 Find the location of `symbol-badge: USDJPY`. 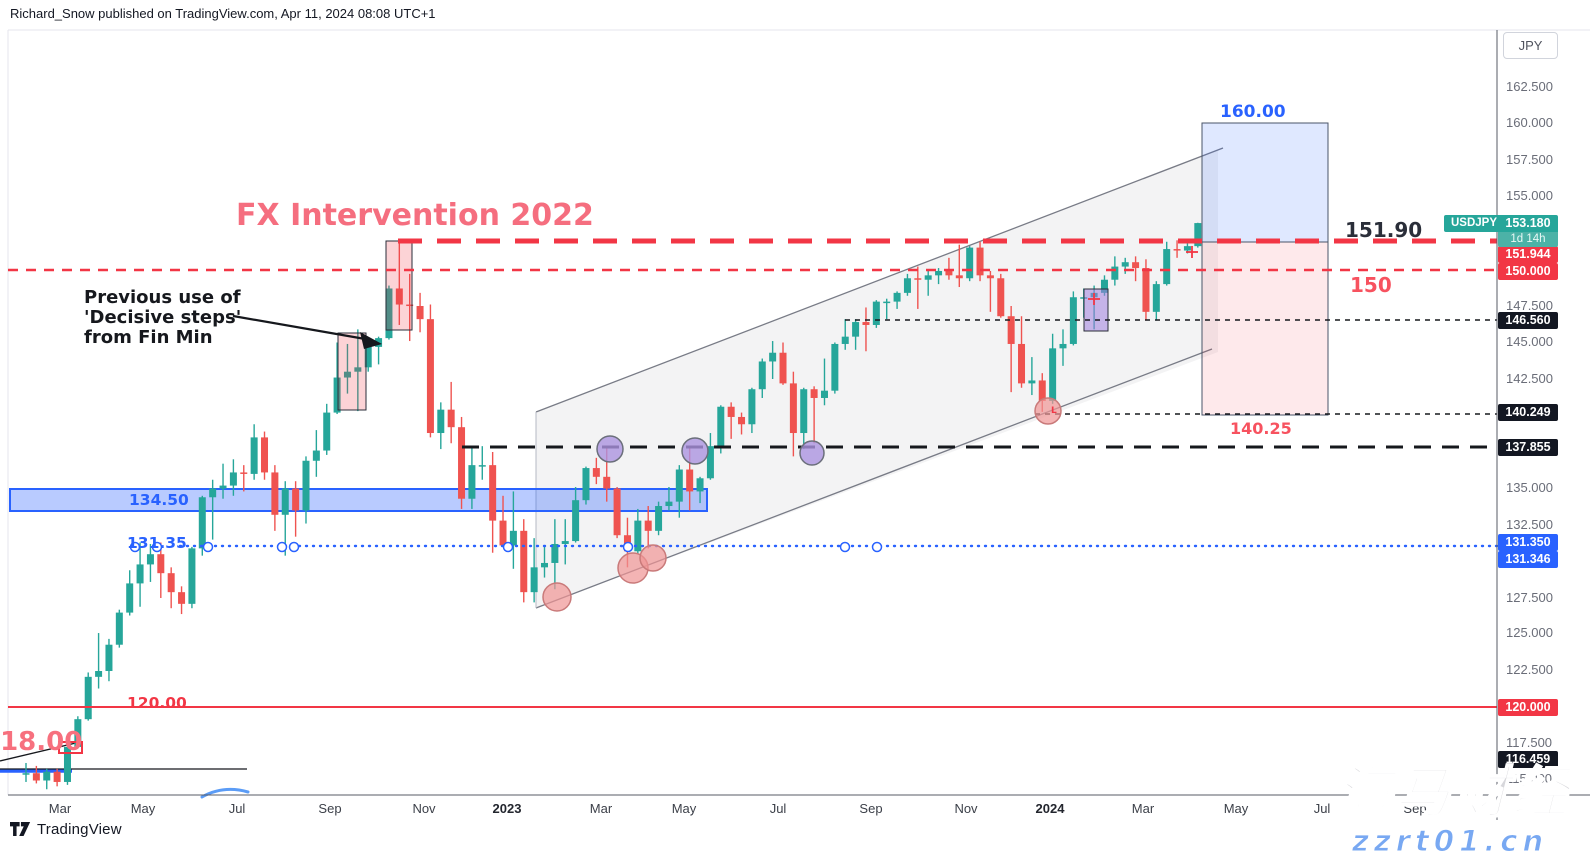

symbol-badge: USDJPY is located at coordinates (1474, 223).